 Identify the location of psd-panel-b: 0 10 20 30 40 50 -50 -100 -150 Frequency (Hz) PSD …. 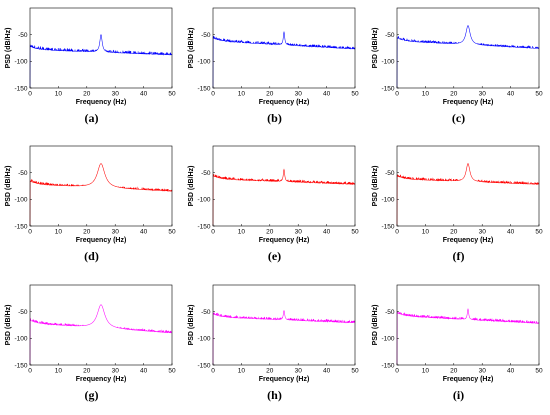
(274, 69).